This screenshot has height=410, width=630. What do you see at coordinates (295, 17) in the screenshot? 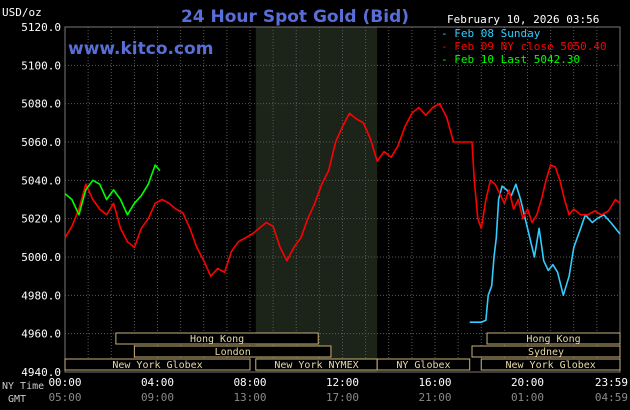
I see `chart-title: 24 Hour Spot Gold (Bid)` at bounding box center [295, 17].